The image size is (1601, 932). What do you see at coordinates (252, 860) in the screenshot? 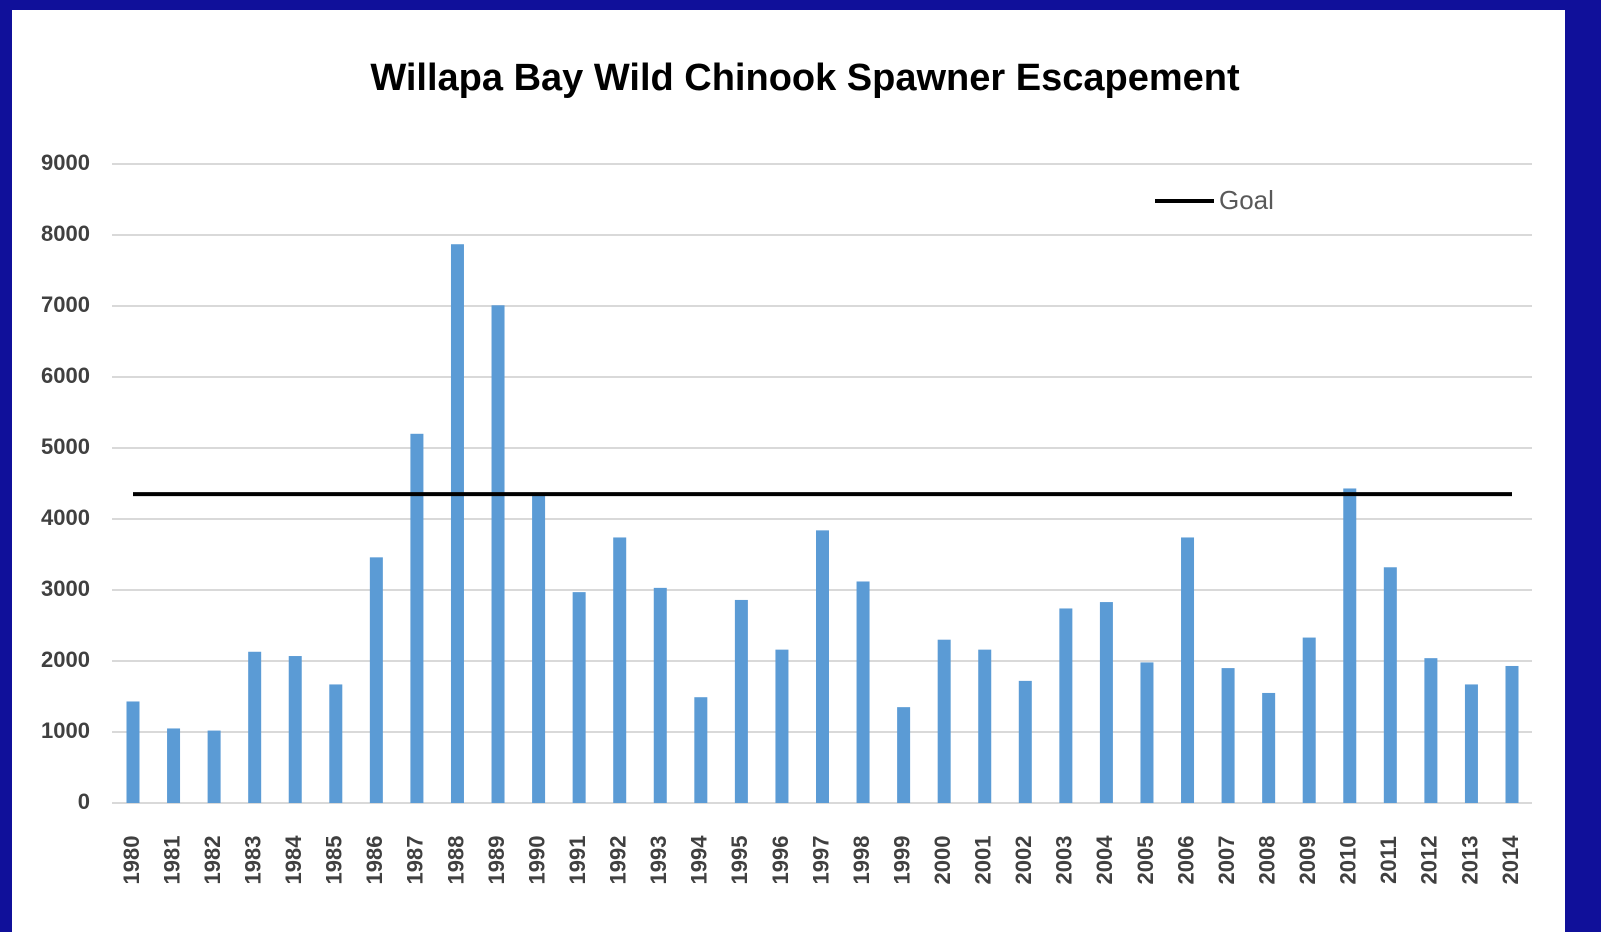
I see `x-tick-label: 1983` at bounding box center [252, 860].